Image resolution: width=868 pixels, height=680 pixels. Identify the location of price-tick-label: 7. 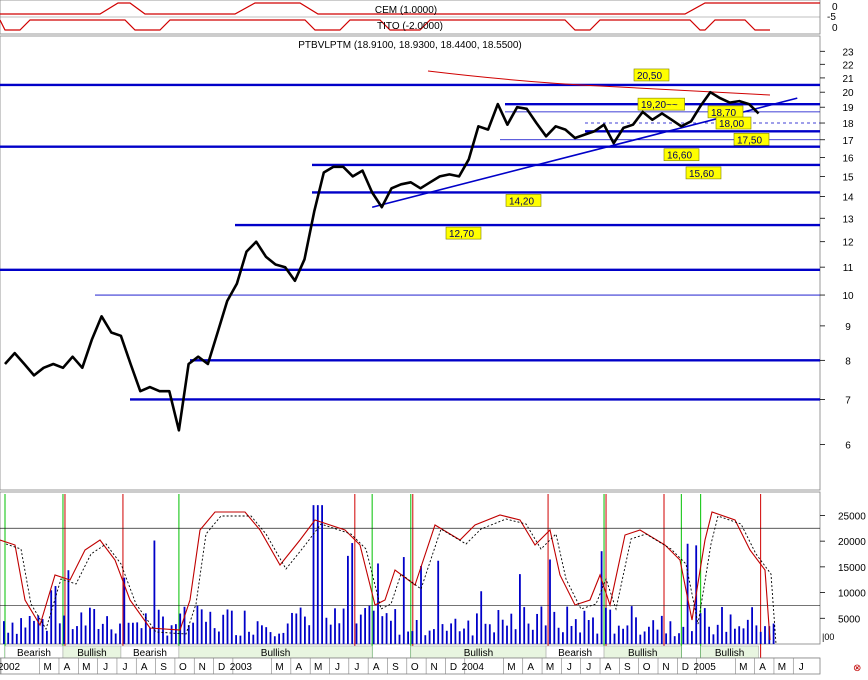
(848, 400).